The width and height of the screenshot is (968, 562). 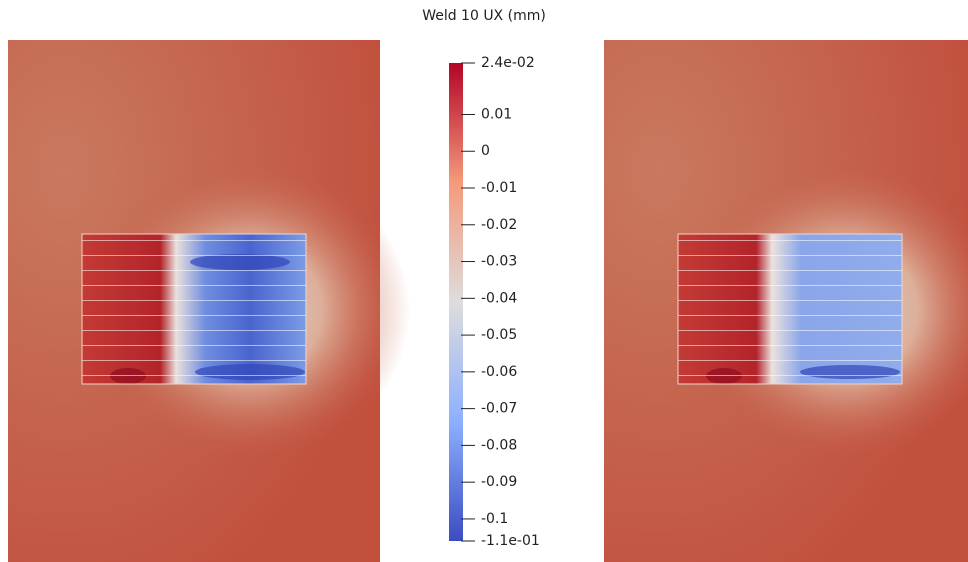 What do you see at coordinates (456, 302) in the screenshot?
I see `colorbar` at bounding box center [456, 302].